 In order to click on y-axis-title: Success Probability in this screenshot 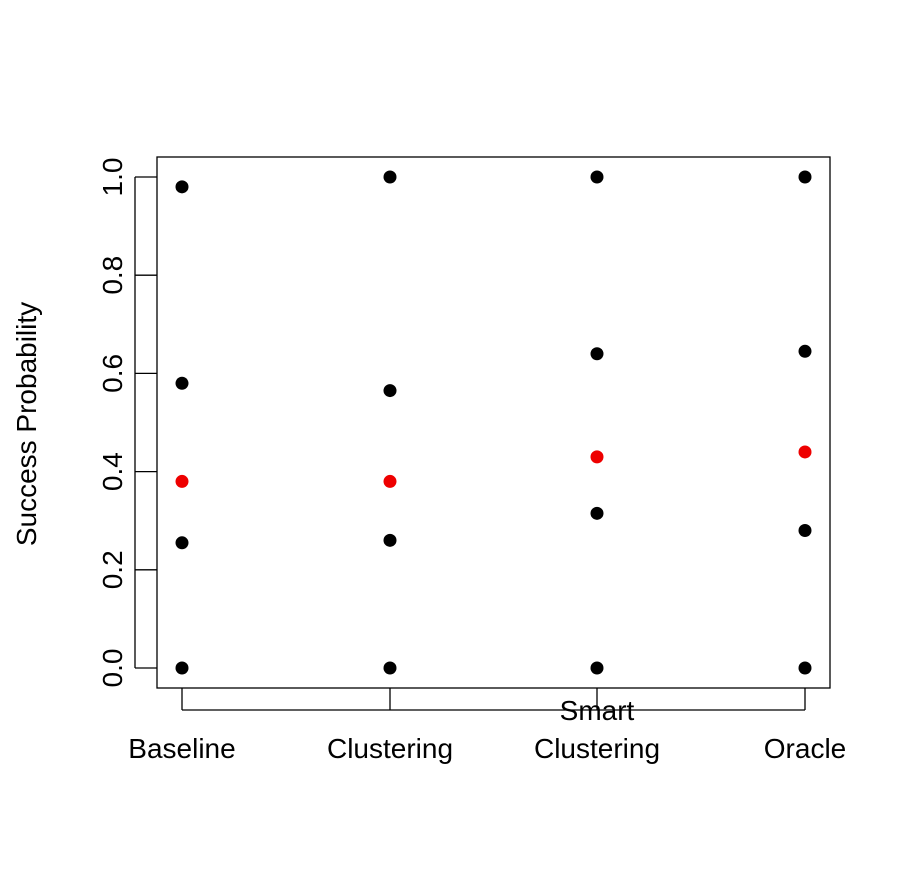, I will do `click(26, 424)`.